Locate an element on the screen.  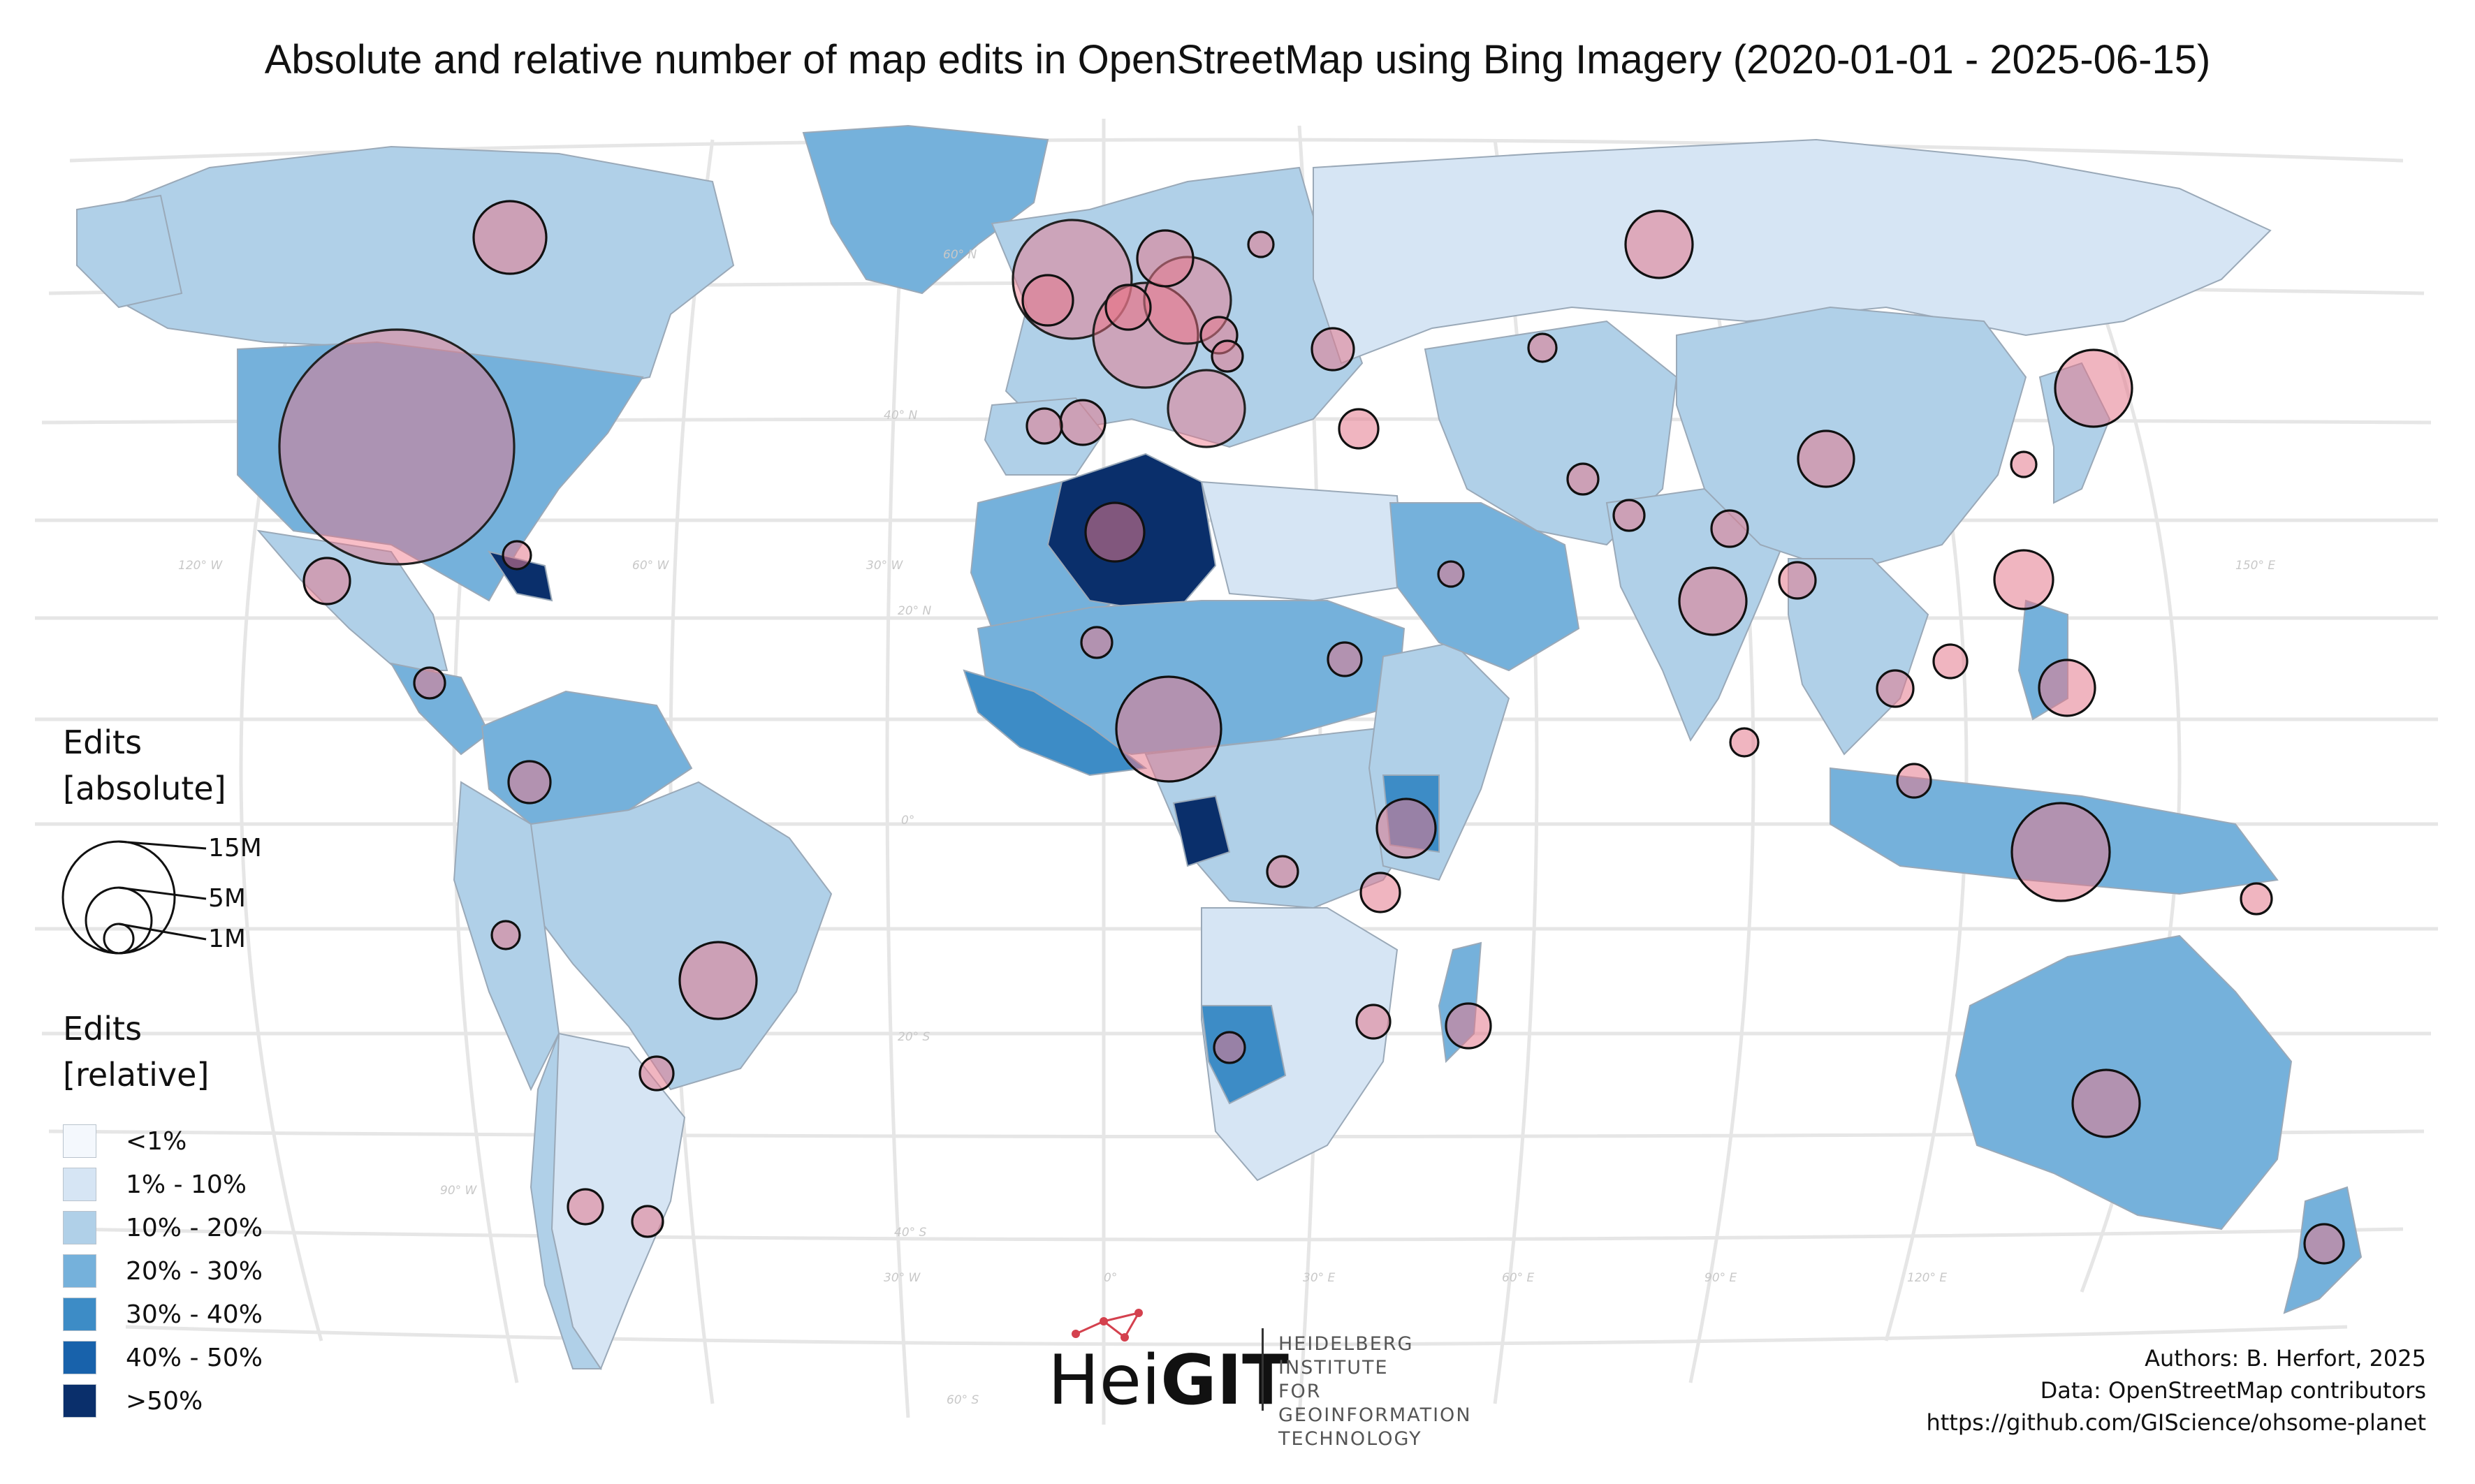
lon-label-0: 0° is located at coordinates (1110, 1278).